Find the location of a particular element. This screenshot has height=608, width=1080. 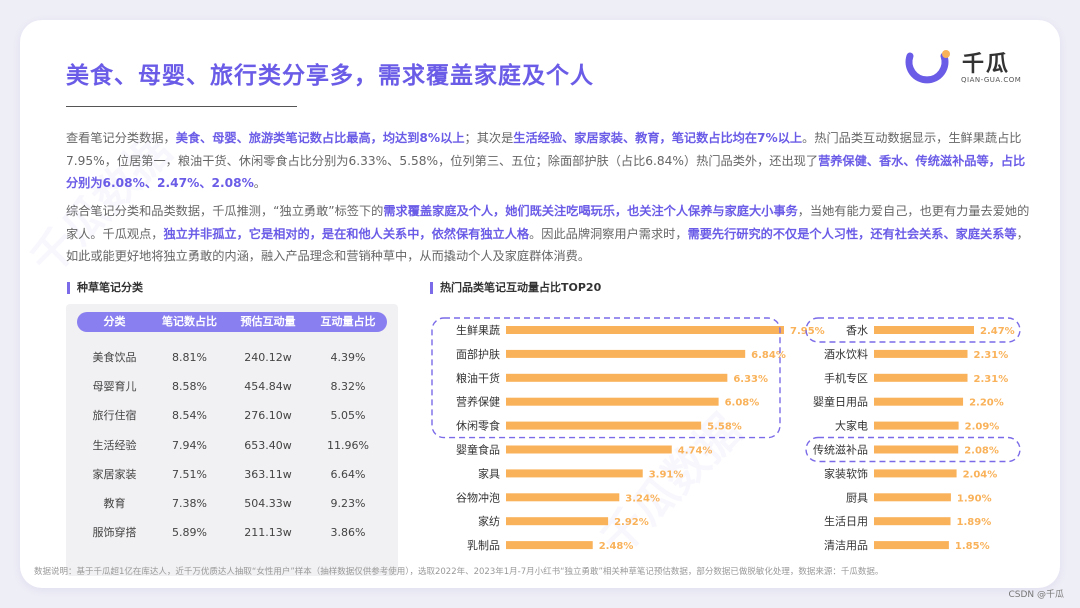

table-cell: 生活经验 is located at coordinates (114, 445).